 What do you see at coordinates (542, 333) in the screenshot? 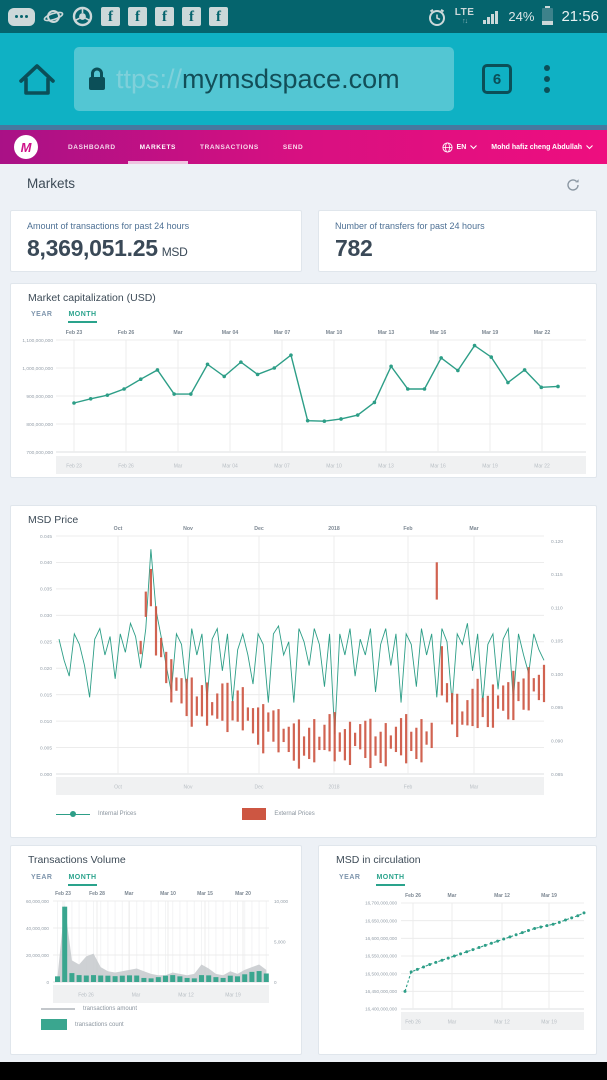
I see `svg-text: Mar 22` at bounding box center [542, 333].